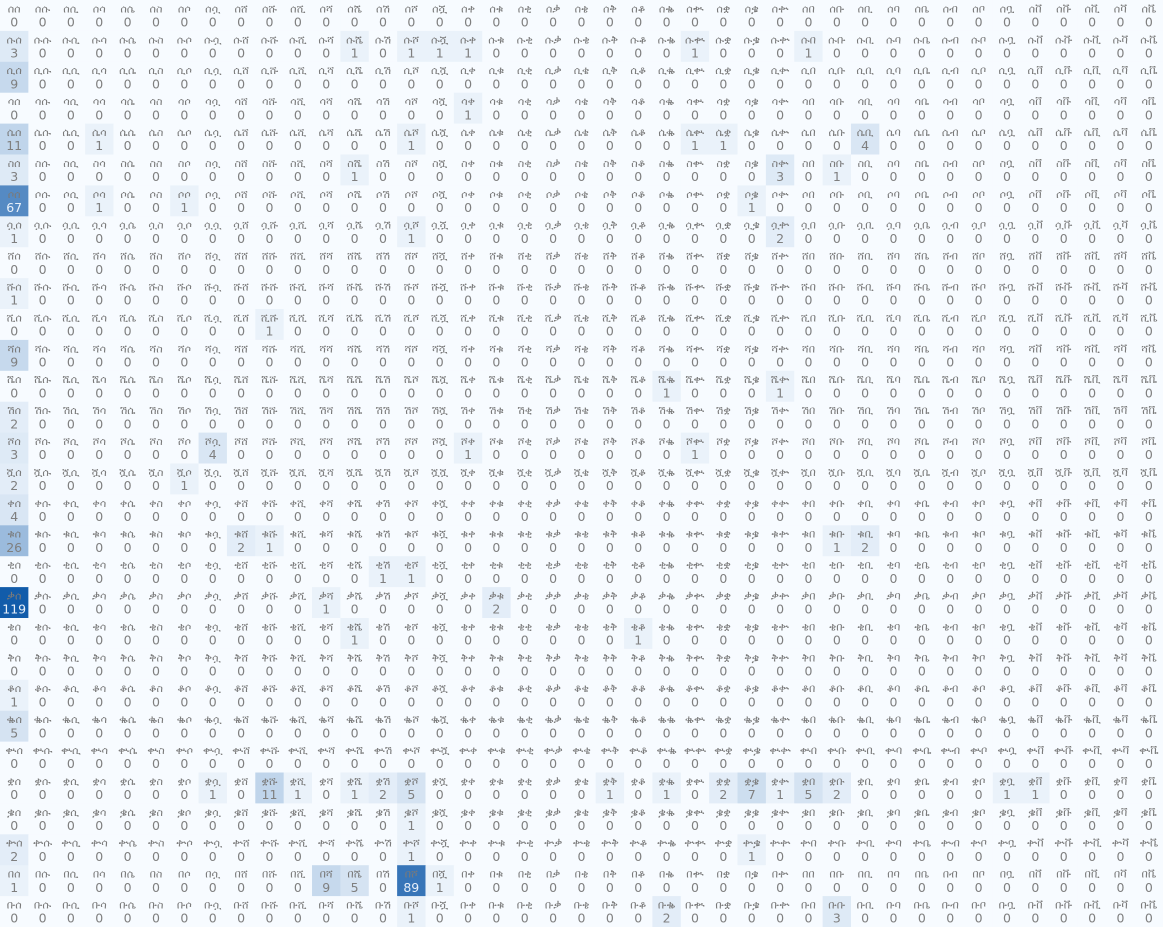 This screenshot has height=927, width=1163. I want to click on cell-glyph-label: ሺስ, so click(155, 317).